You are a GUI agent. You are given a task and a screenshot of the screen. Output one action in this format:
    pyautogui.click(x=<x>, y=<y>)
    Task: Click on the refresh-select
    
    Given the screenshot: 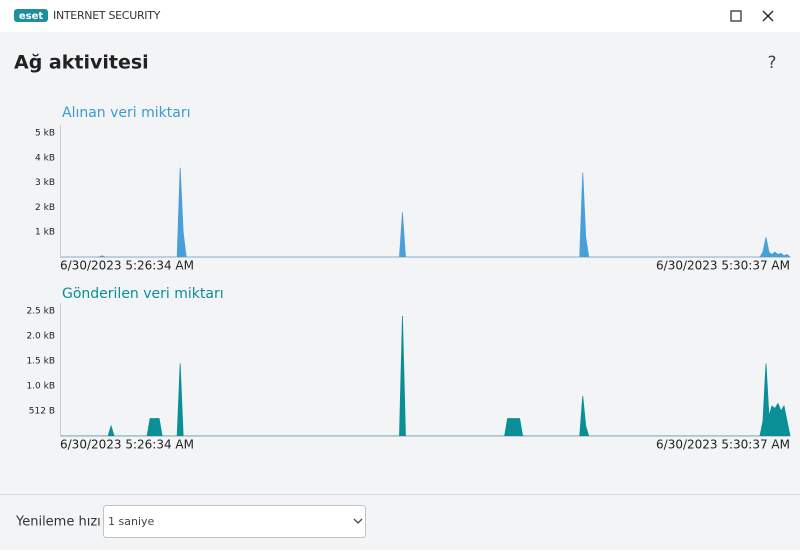 What is the action you would take?
    pyautogui.click(x=234, y=521)
    